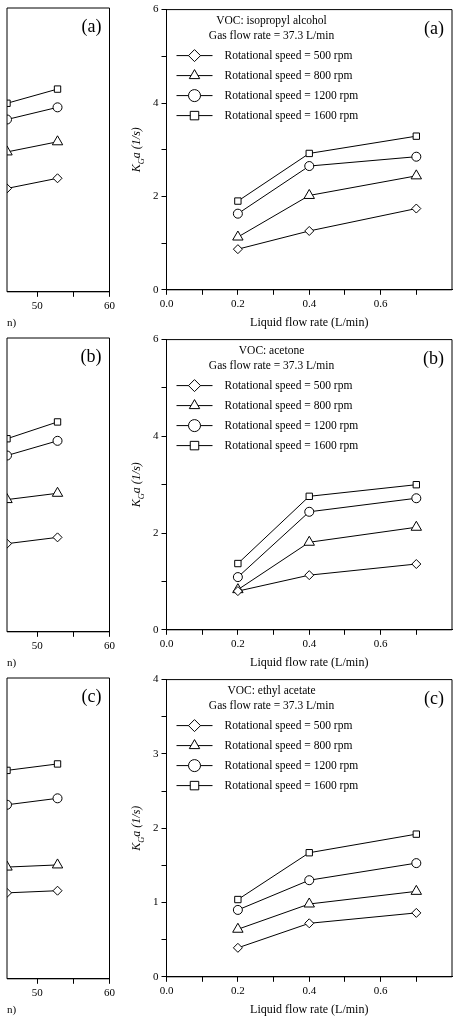  I want to click on annotation: (b), so click(434, 358).